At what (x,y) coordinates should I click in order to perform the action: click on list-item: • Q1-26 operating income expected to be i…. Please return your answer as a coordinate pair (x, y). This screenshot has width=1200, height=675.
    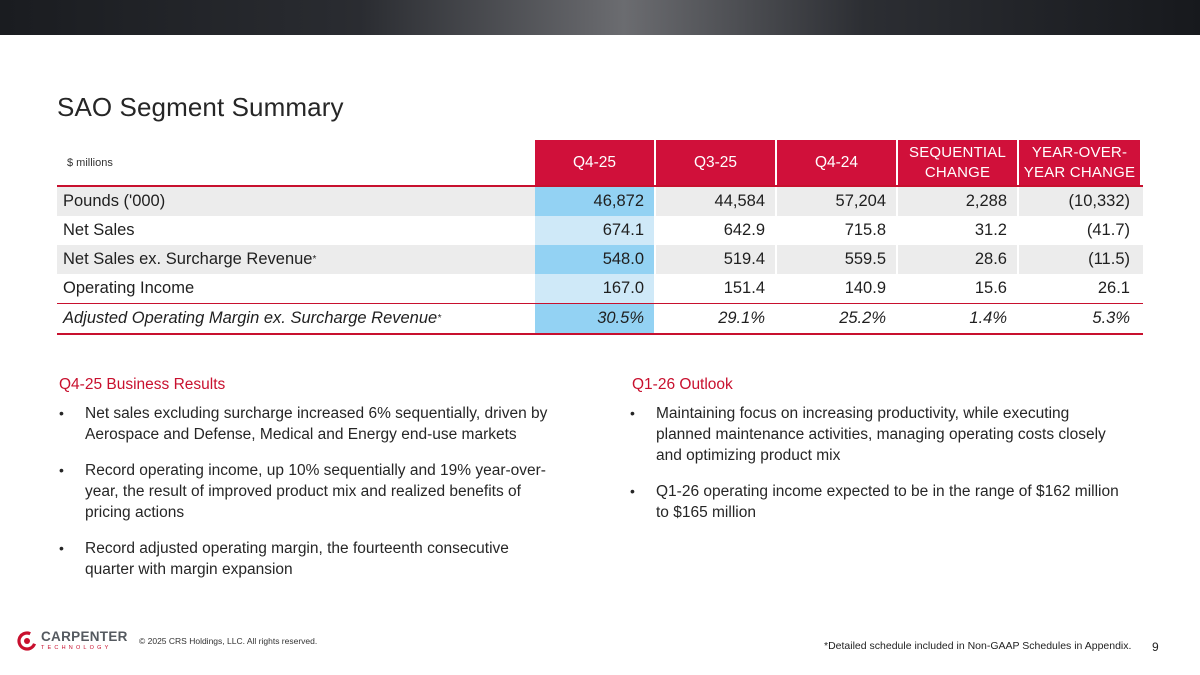
    Looking at the image, I should click on (874, 502).